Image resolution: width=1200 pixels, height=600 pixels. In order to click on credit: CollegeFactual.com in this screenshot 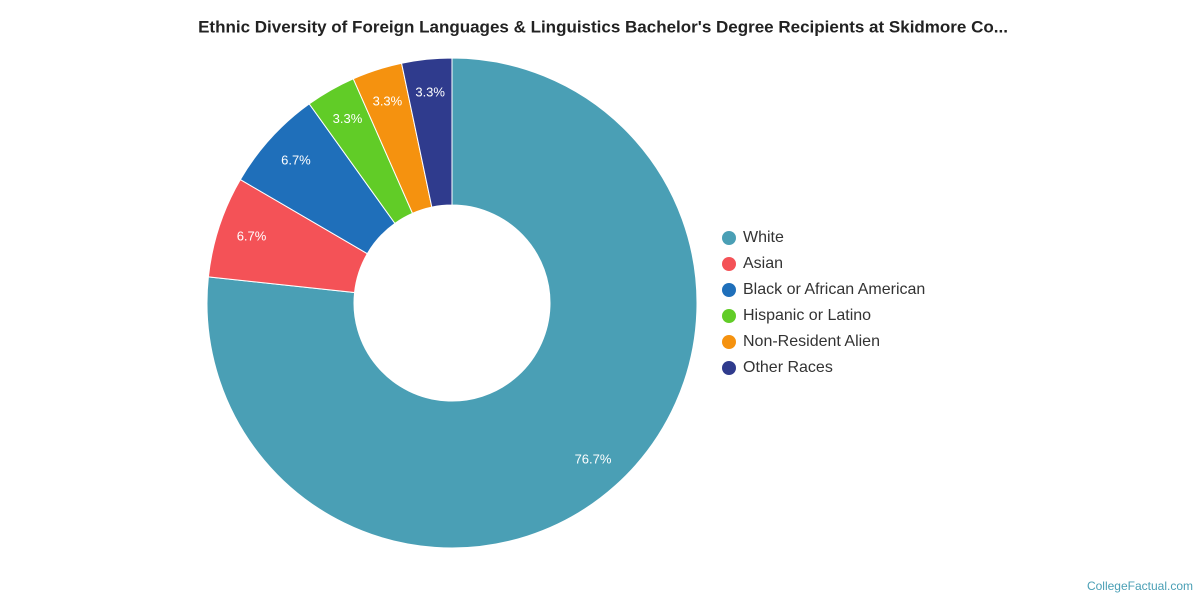, I will do `click(1140, 586)`.